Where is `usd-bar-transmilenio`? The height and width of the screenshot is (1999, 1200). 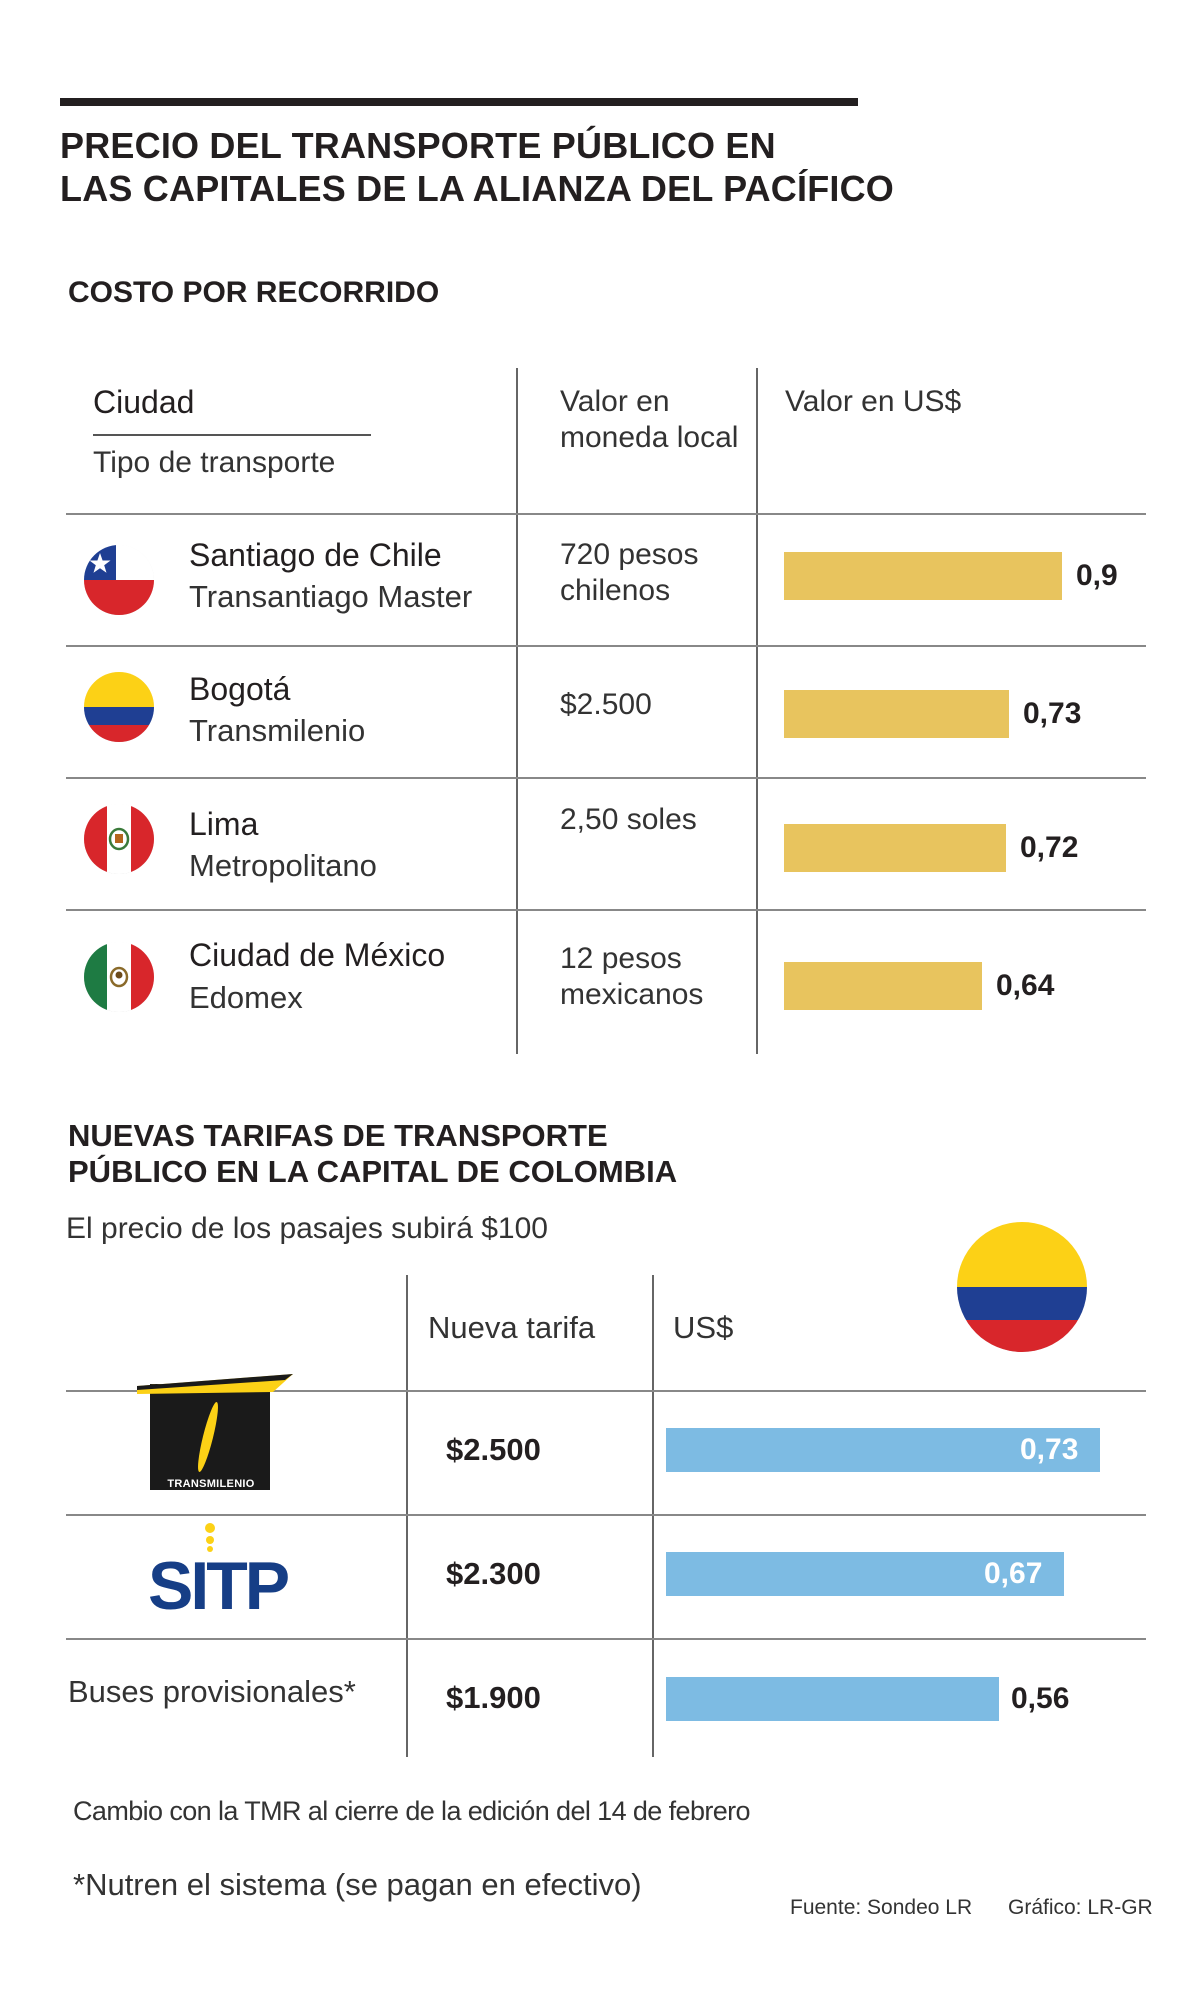
usd-bar-transmilenio is located at coordinates (883, 1450).